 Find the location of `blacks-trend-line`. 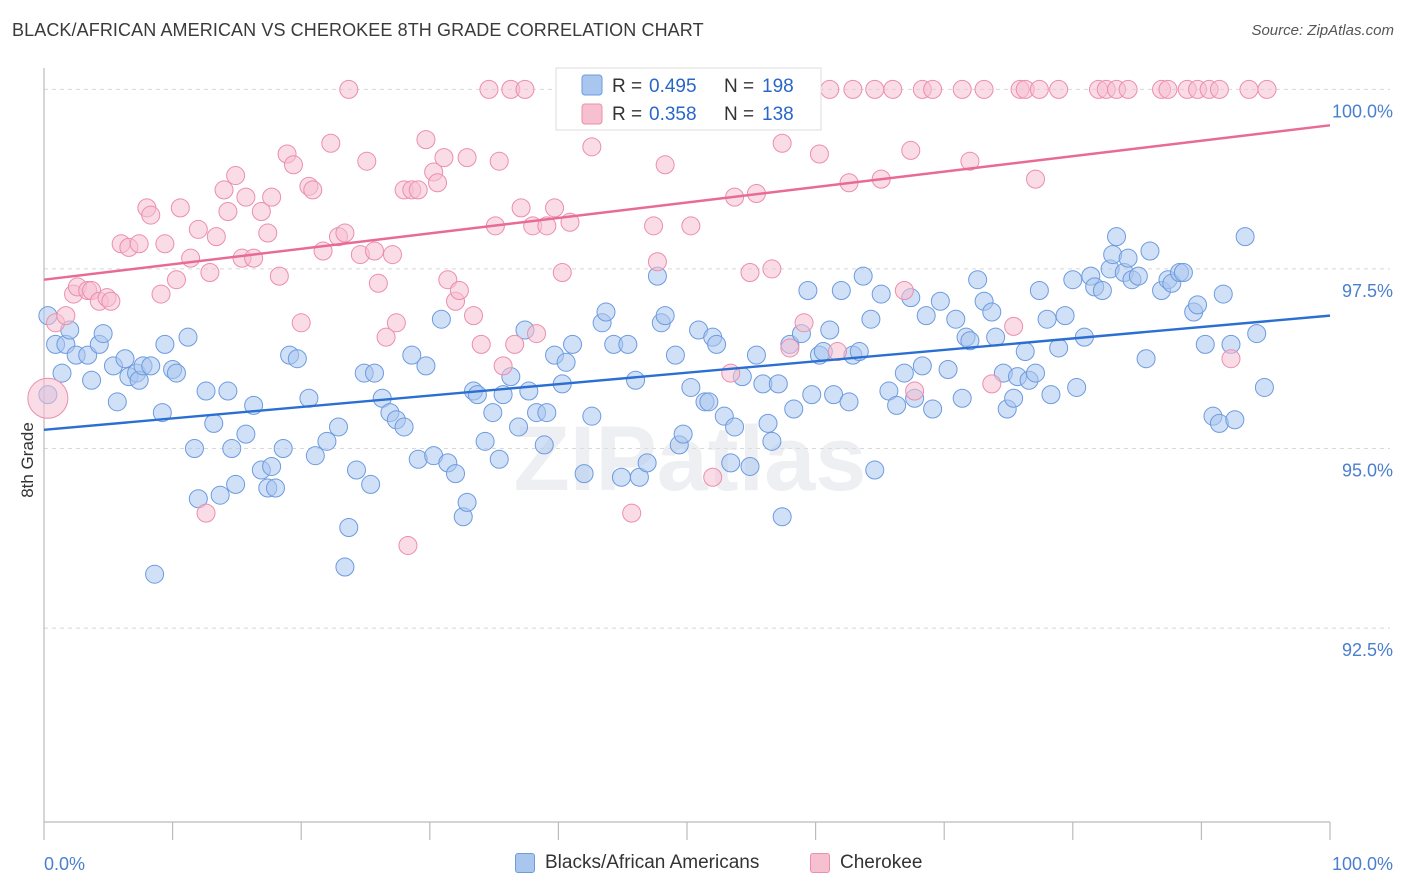

blacks-trend-line is located at coordinates (687, 373).